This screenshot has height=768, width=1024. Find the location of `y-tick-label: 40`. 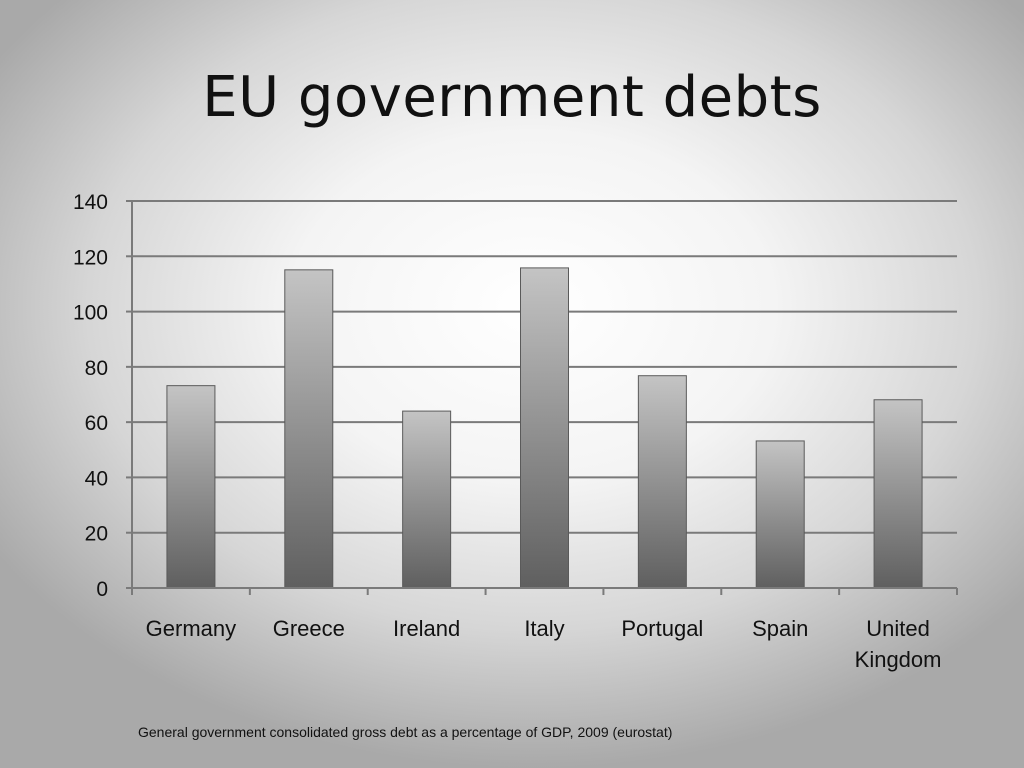

y-tick-label: 40 is located at coordinates (96, 478).